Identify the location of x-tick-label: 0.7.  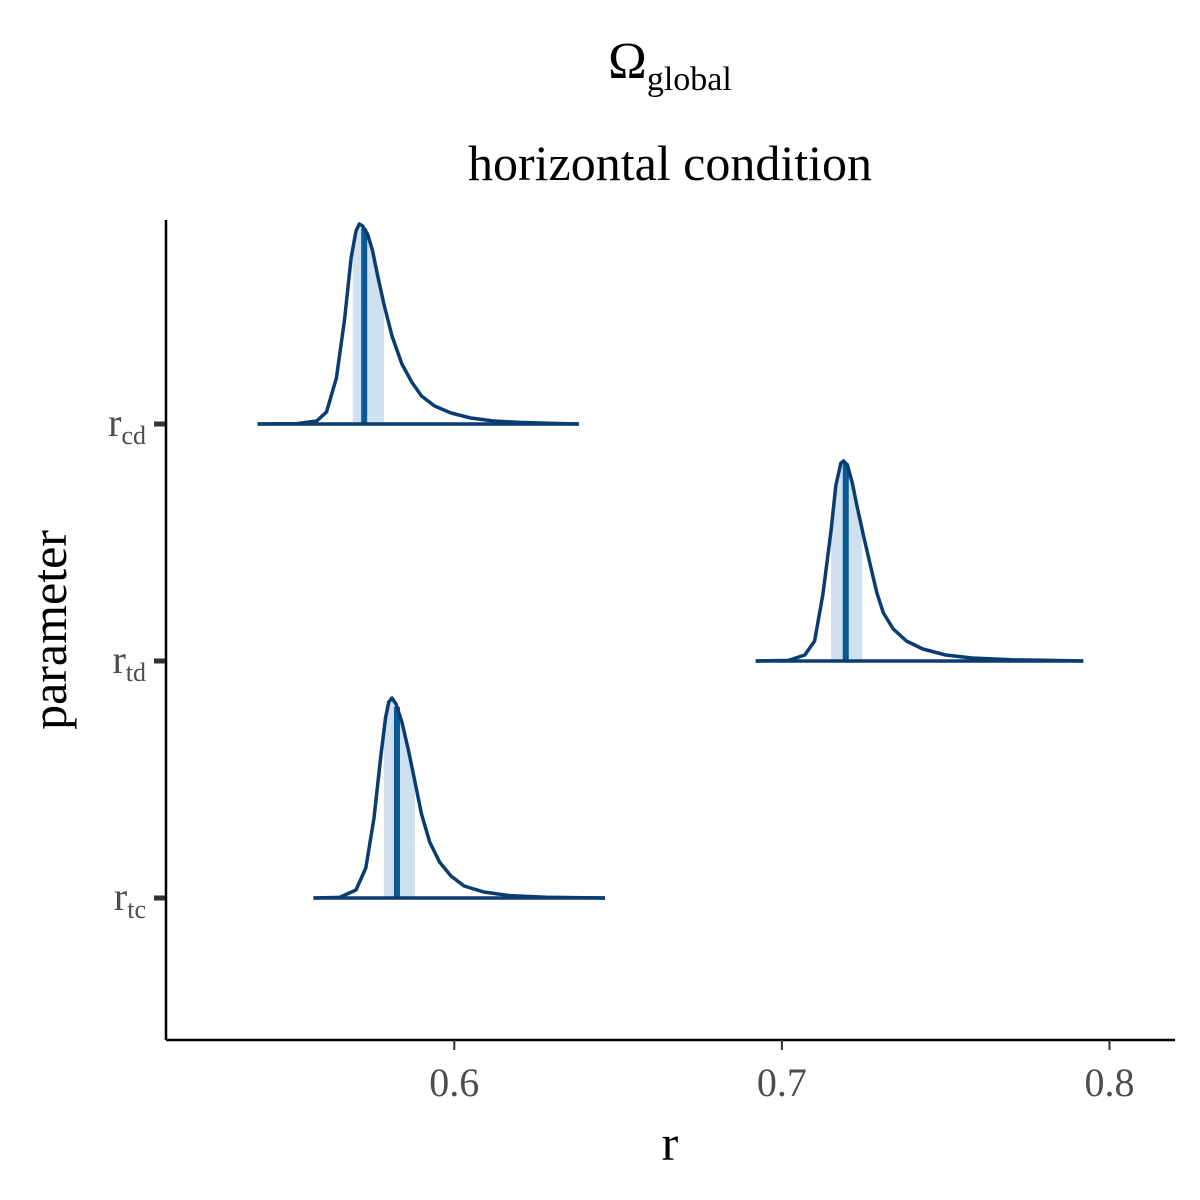
(782, 1082).